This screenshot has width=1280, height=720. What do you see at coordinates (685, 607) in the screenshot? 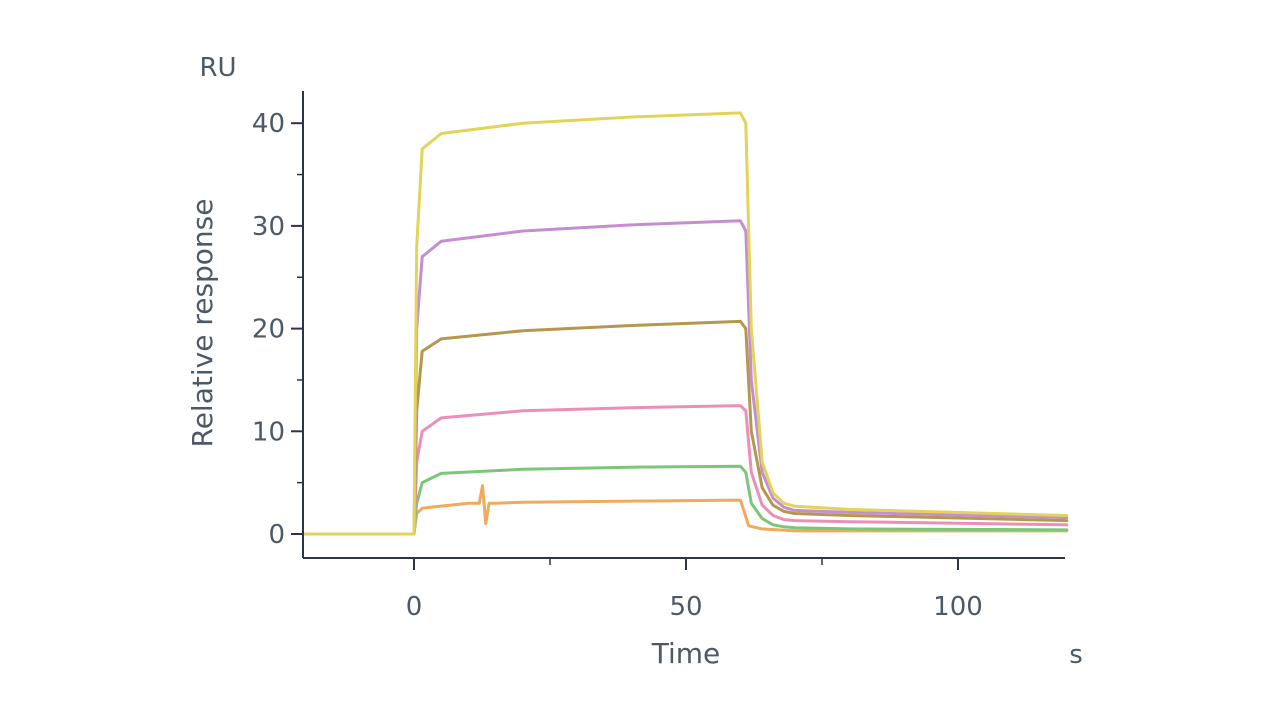
I see `x-tick-label: 50` at bounding box center [685, 607].